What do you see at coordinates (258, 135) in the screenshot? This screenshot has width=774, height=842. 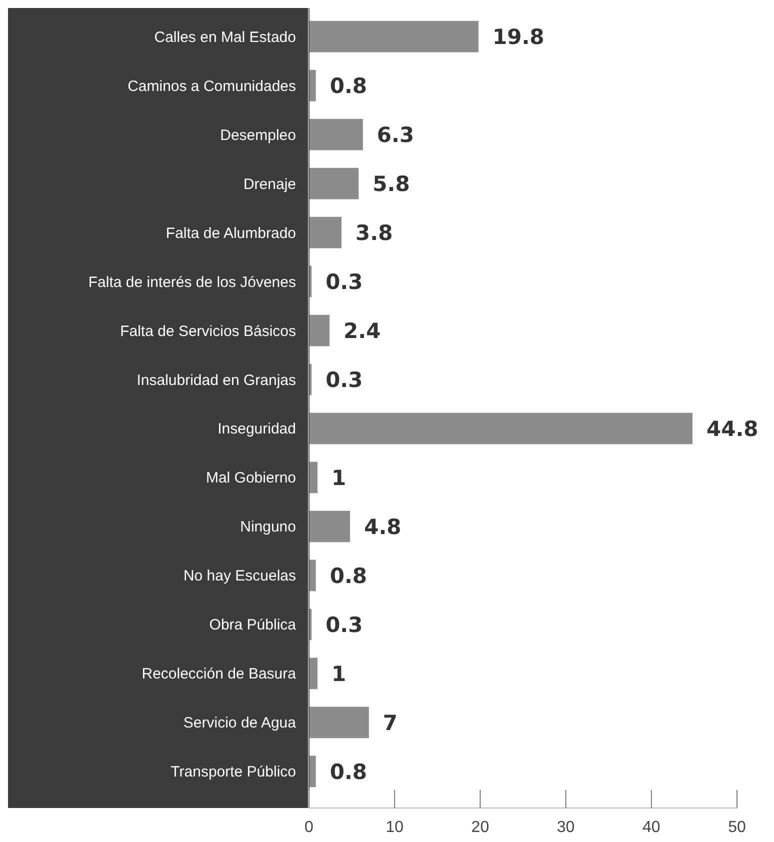 I see `y-tick-label: Desempleo` at bounding box center [258, 135].